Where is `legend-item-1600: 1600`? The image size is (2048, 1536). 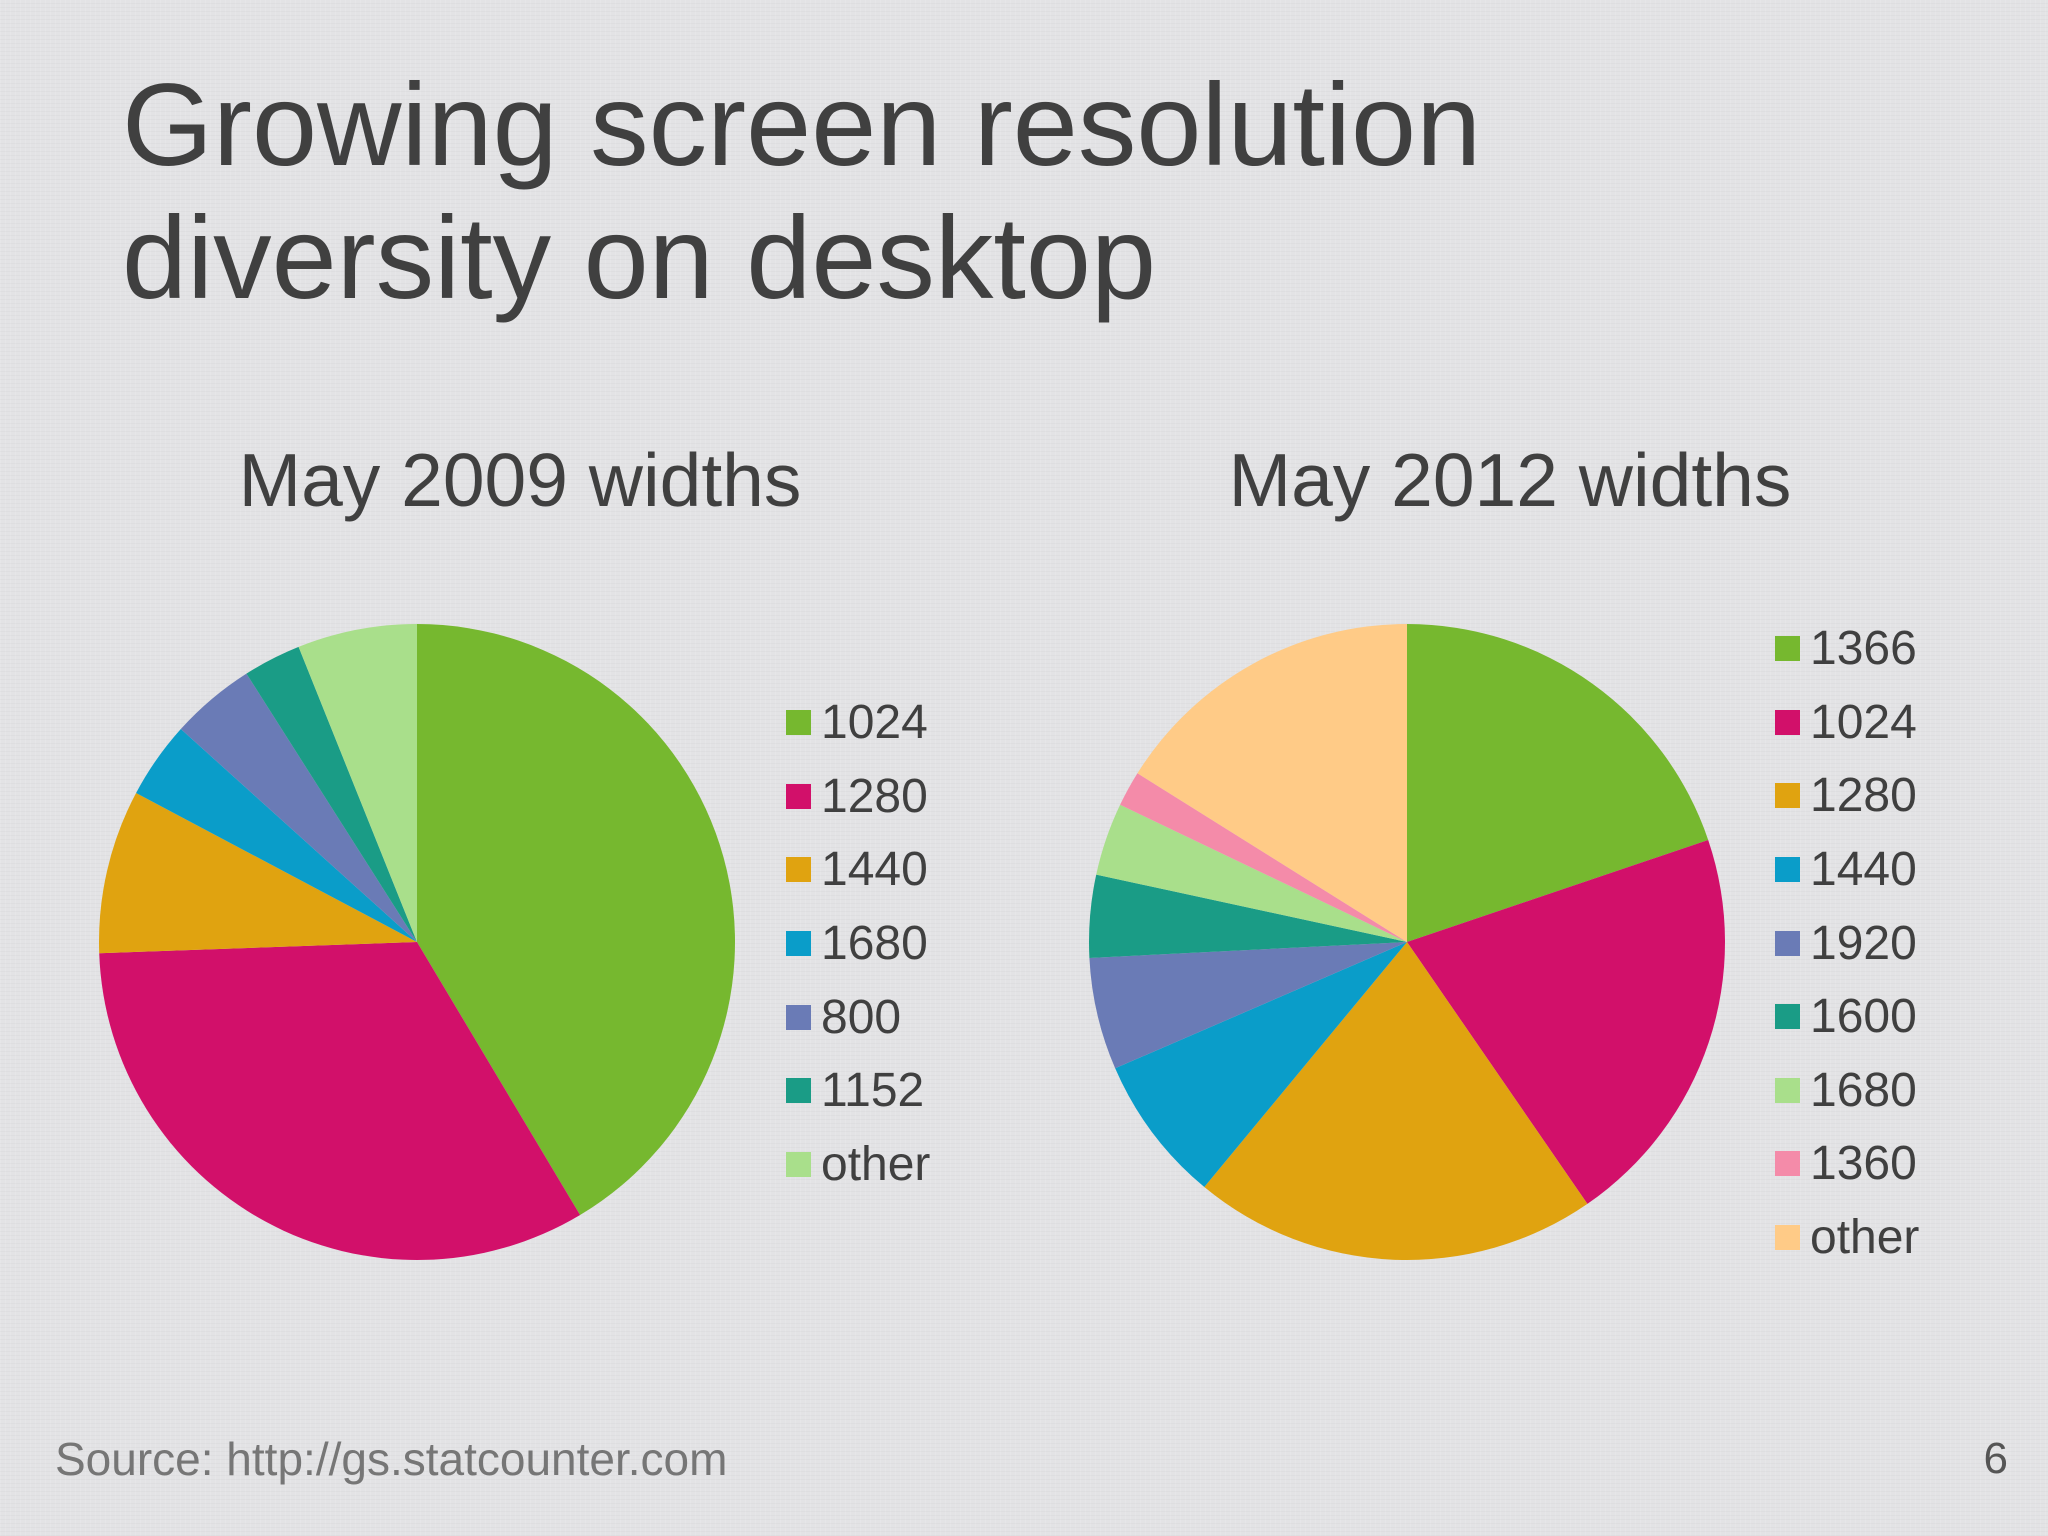
legend-item-1600: 1600 is located at coordinates (1847, 1017).